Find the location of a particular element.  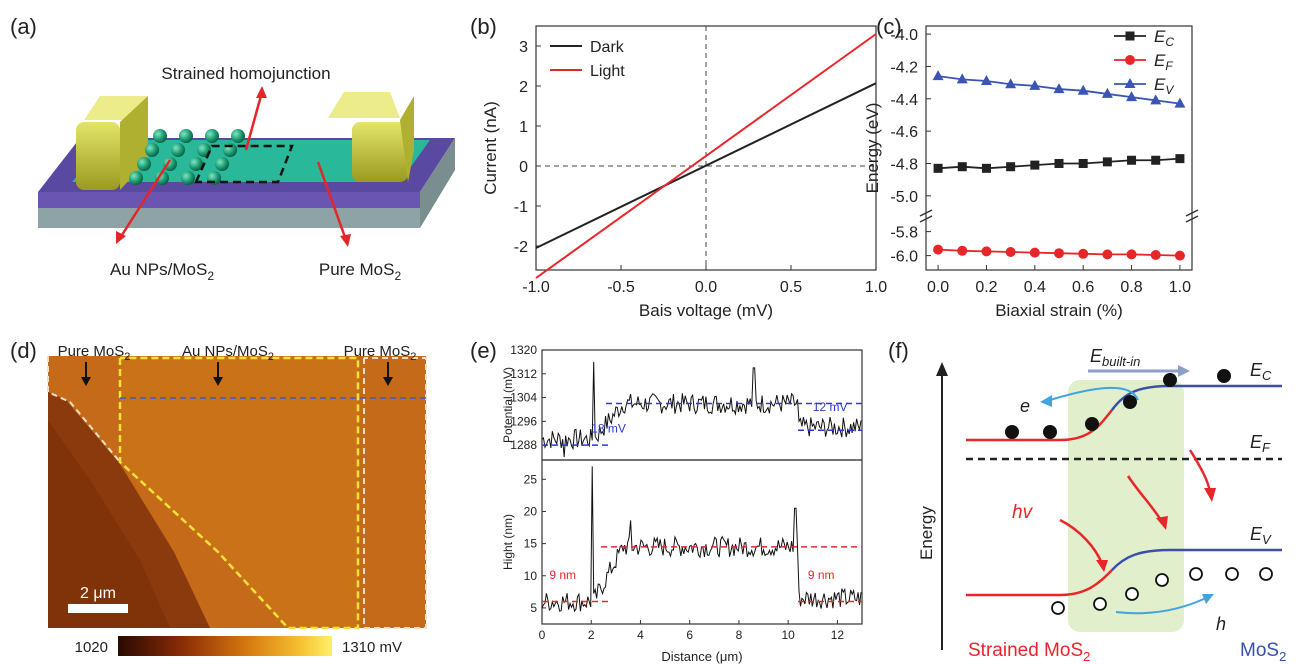

map-mid-region is located at coordinates (239, 492).